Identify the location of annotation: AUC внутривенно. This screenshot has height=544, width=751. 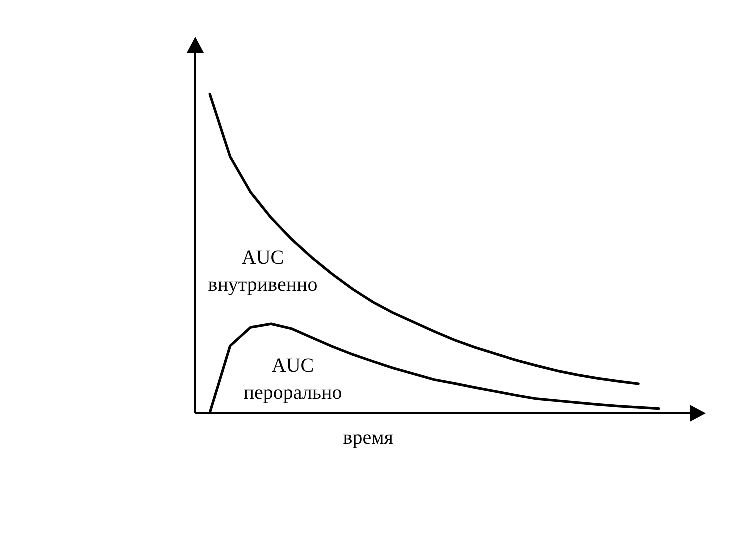
(263, 271).